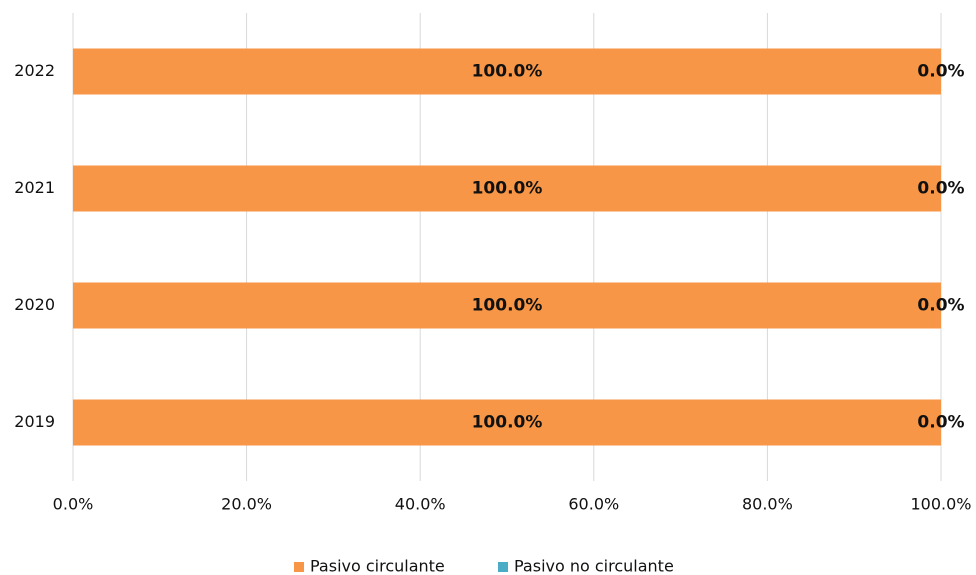 The width and height of the screenshot is (976, 575). I want to click on y-tick-label: 2022, so click(34, 70).